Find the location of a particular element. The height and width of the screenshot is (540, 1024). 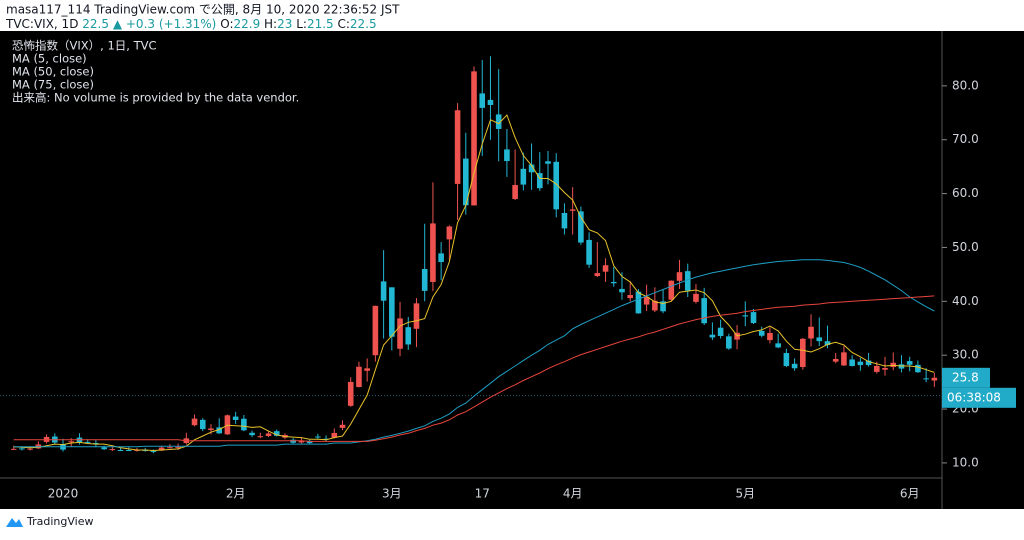

open: 22.9 is located at coordinates (246, 24).